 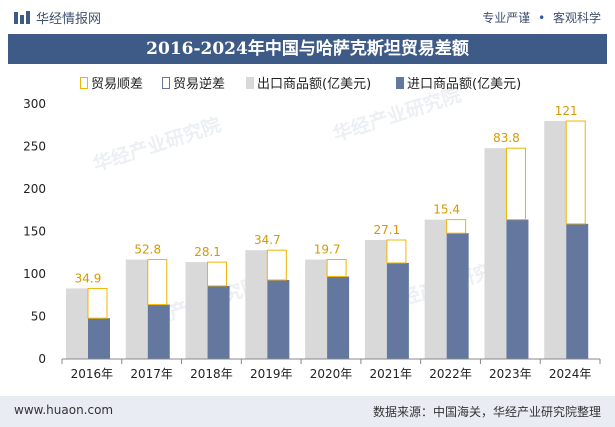 I want to click on surplus-value-label: 27.1, so click(x=387, y=230).